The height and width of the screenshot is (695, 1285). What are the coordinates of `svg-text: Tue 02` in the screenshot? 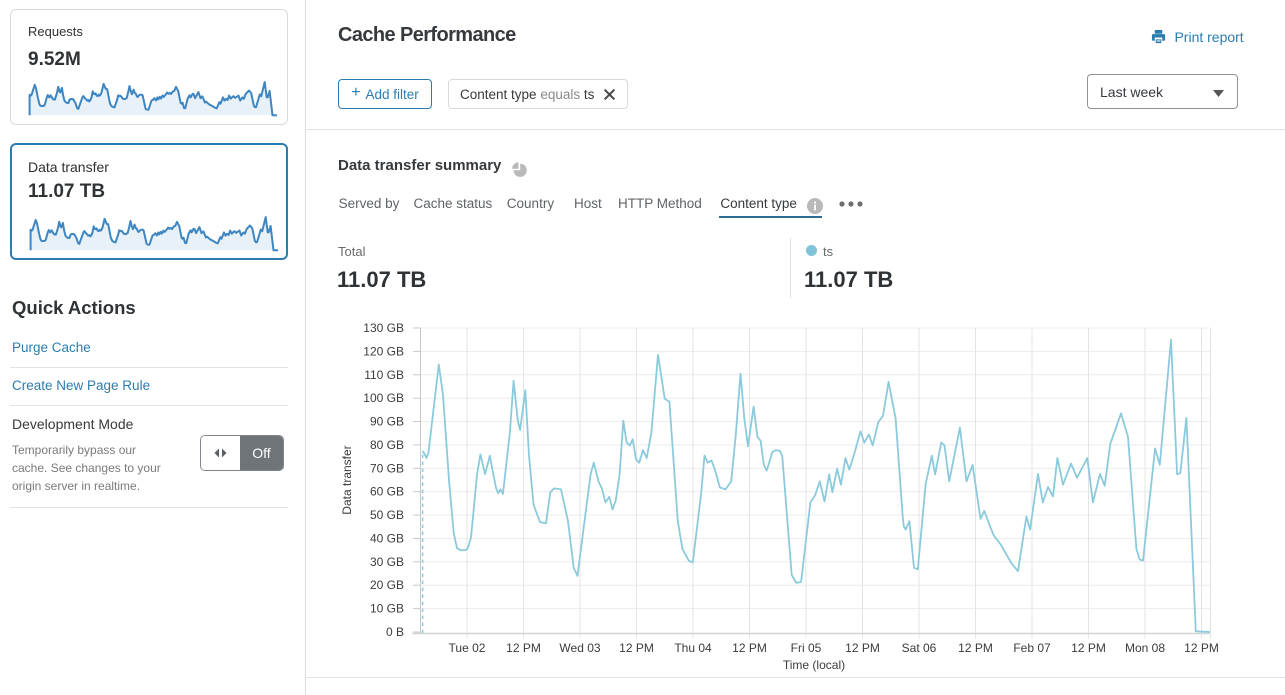 It's located at (467, 648).